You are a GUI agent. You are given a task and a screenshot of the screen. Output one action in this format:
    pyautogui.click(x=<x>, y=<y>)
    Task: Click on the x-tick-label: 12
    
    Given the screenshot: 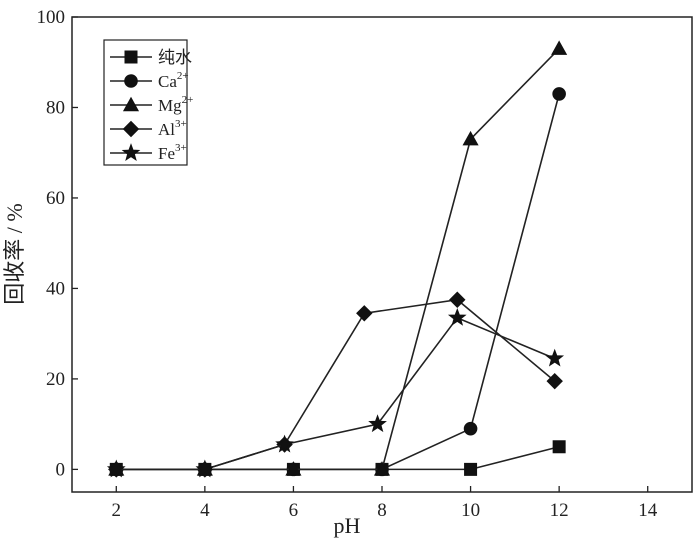 What is the action you would take?
    pyautogui.click(x=559, y=510)
    